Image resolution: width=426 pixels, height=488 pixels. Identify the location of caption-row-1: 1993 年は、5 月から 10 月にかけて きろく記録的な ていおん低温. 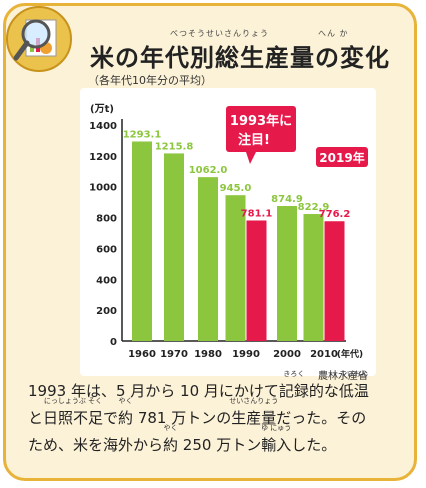
(218, 388).